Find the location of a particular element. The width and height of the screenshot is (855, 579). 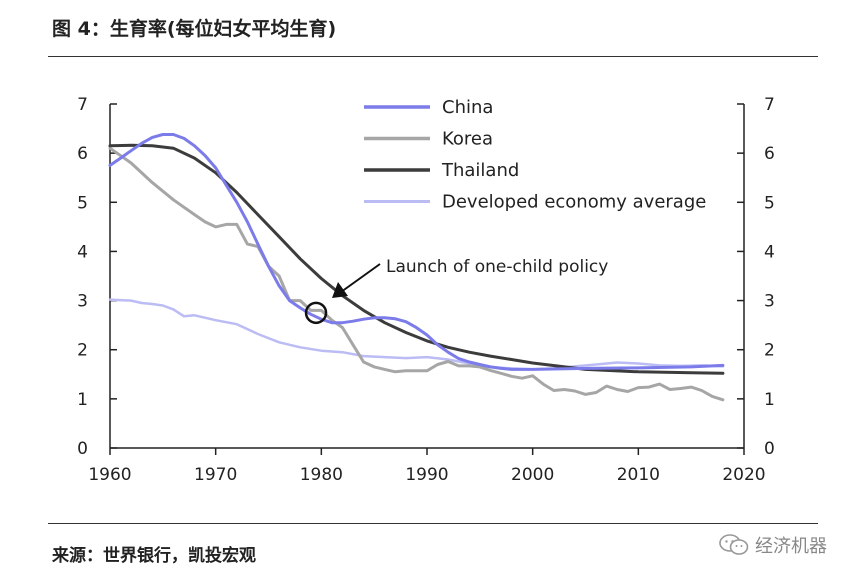

x-tick-label: 1990 is located at coordinates (426, 475).